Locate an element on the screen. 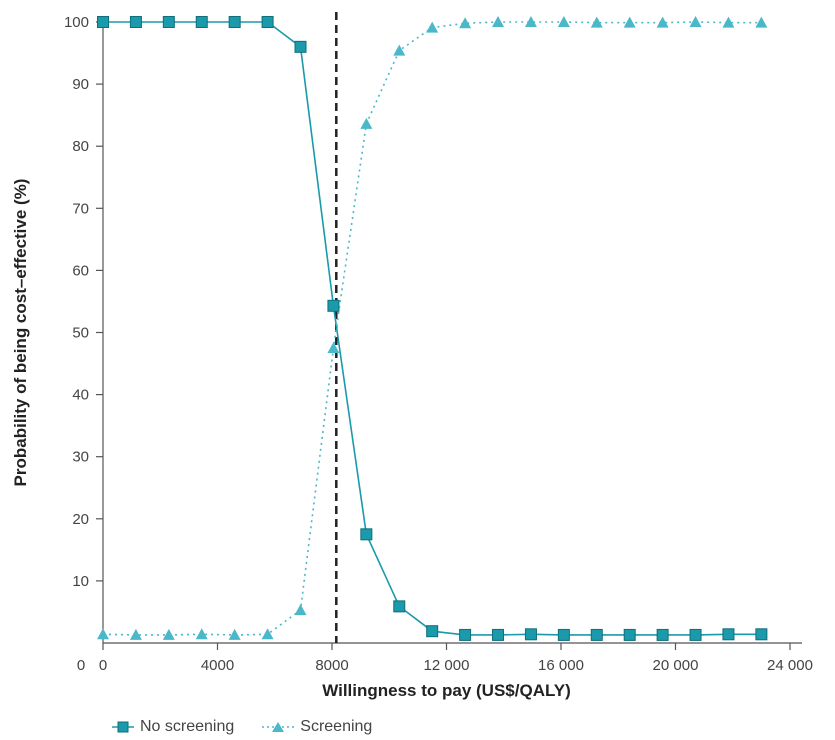 Image resolution: width=835 pixels, height=740 pixels. y-tick-label: 10 is located at coordinates (80, 581).